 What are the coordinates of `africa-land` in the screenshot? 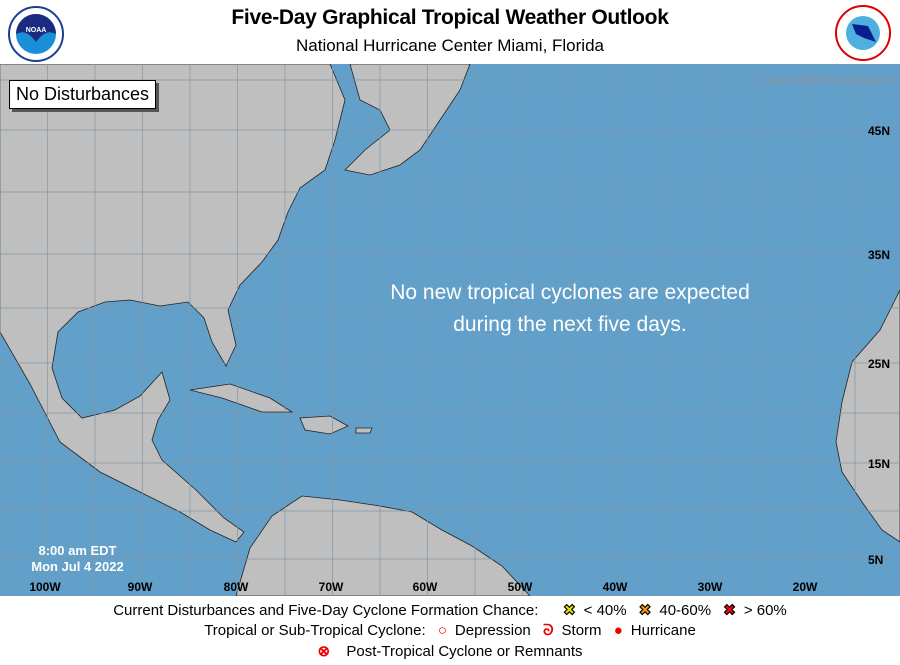 It's located at (867, 416).